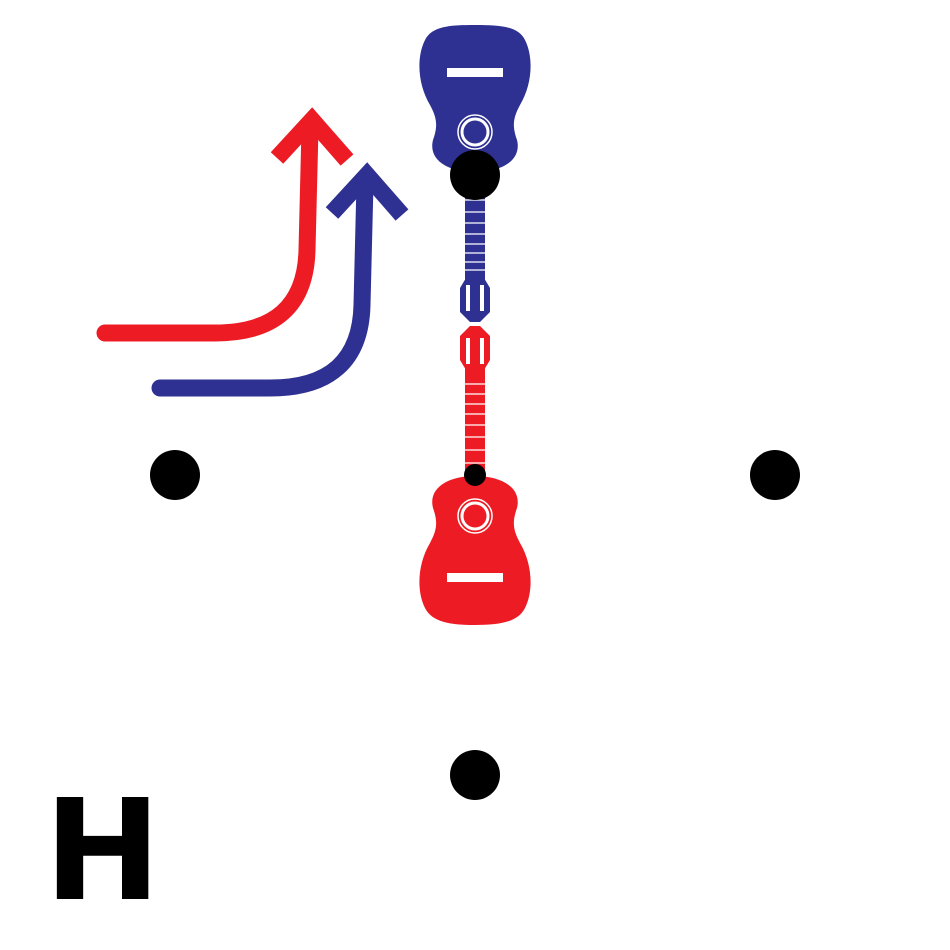 This screenshot has width=950, height=950. I want to click on marker-west, so click(175, 475).